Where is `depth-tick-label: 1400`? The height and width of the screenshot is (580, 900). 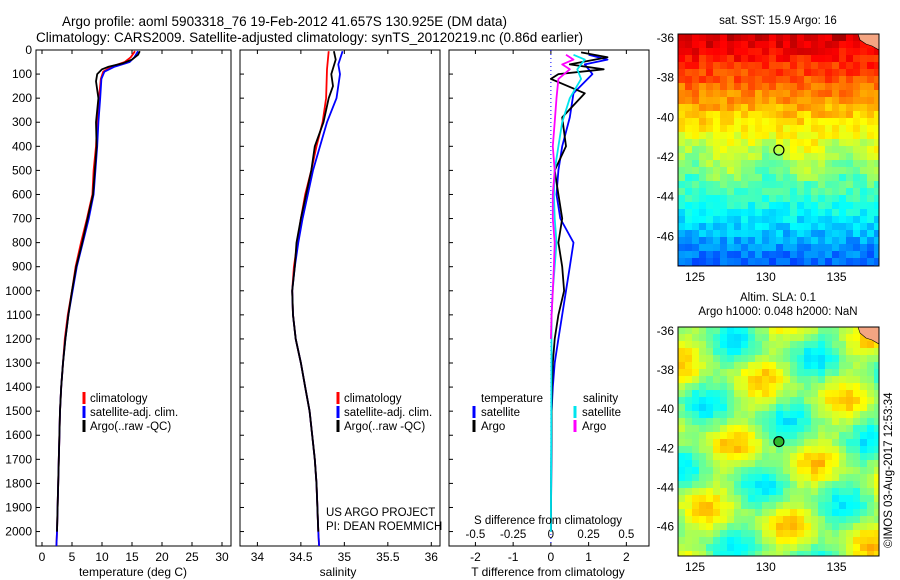 depth-tick-label: 1400 is located at coordinates (18, 387).